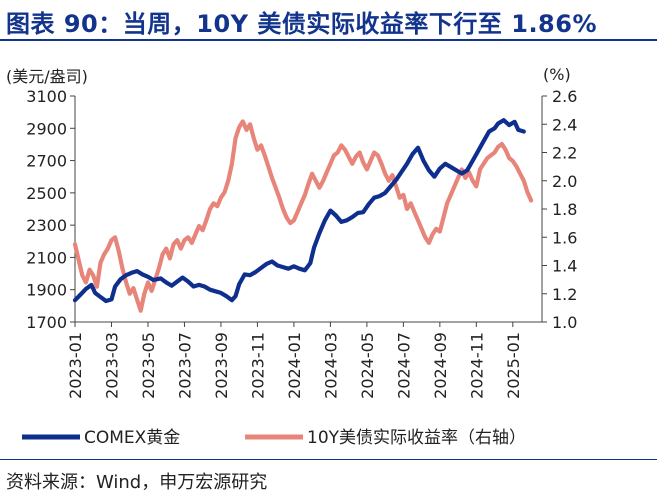 The image size is (657, 500). Describe the element at coordinates (221, 365) in the screenshot. I see `x-tick-label: 2023-09` at that location.